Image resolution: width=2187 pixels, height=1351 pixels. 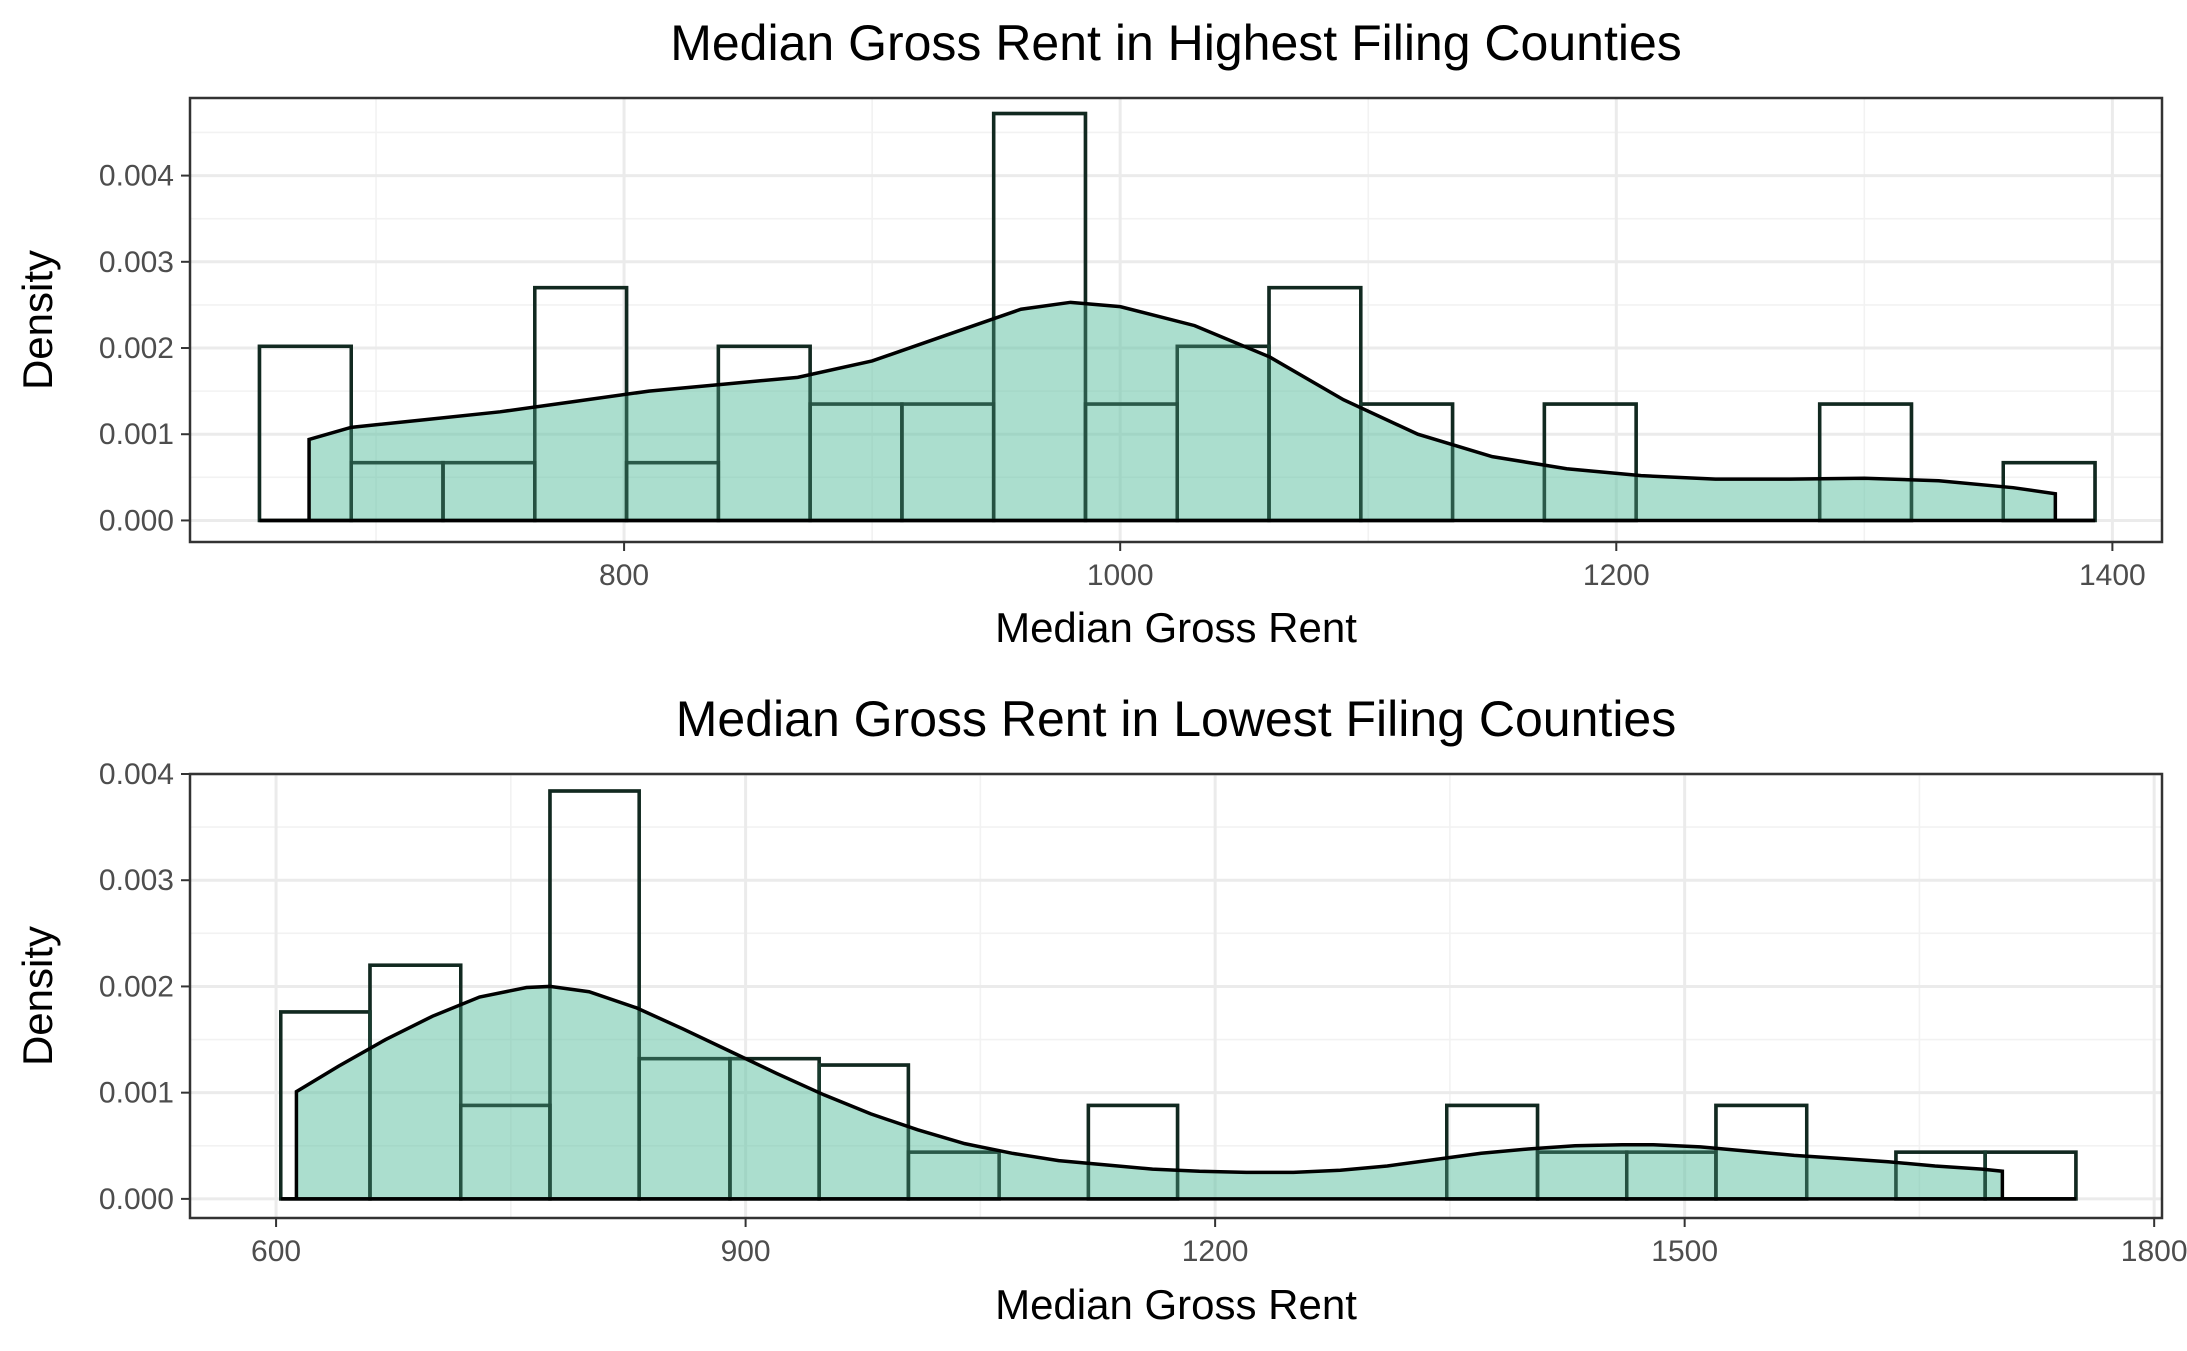 I want to click on x-axis-label-lowest: Median Gross Rent, so click(x=1176, y=1304).